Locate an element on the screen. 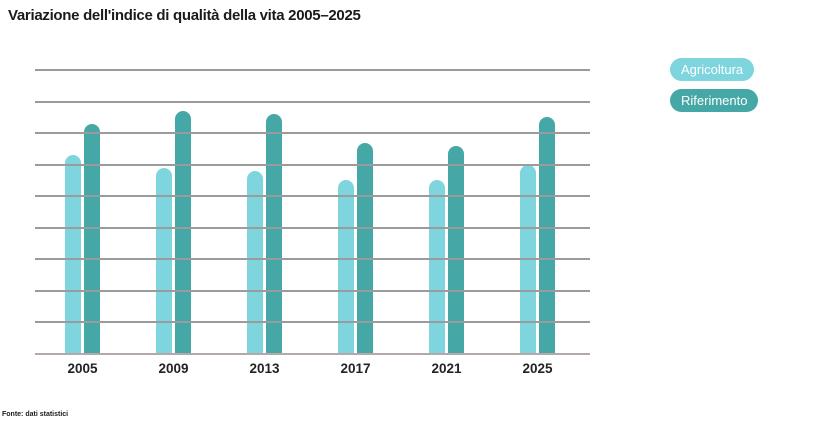 The height and width of the screenshot is (427, 836). x-axis-line is located at coordinates (312, 354).